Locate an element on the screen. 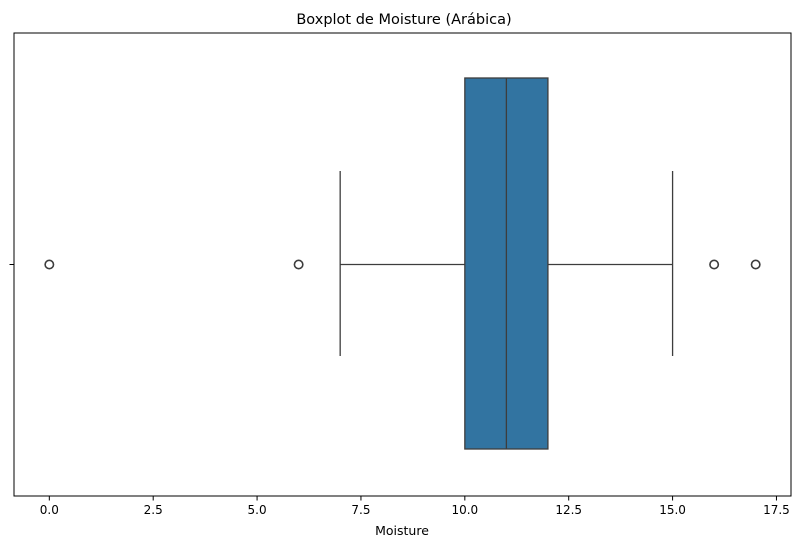 The width and height of the screenshot is (800, 548). x-tick-label: 10.0 is located at coordinates (464, 510).